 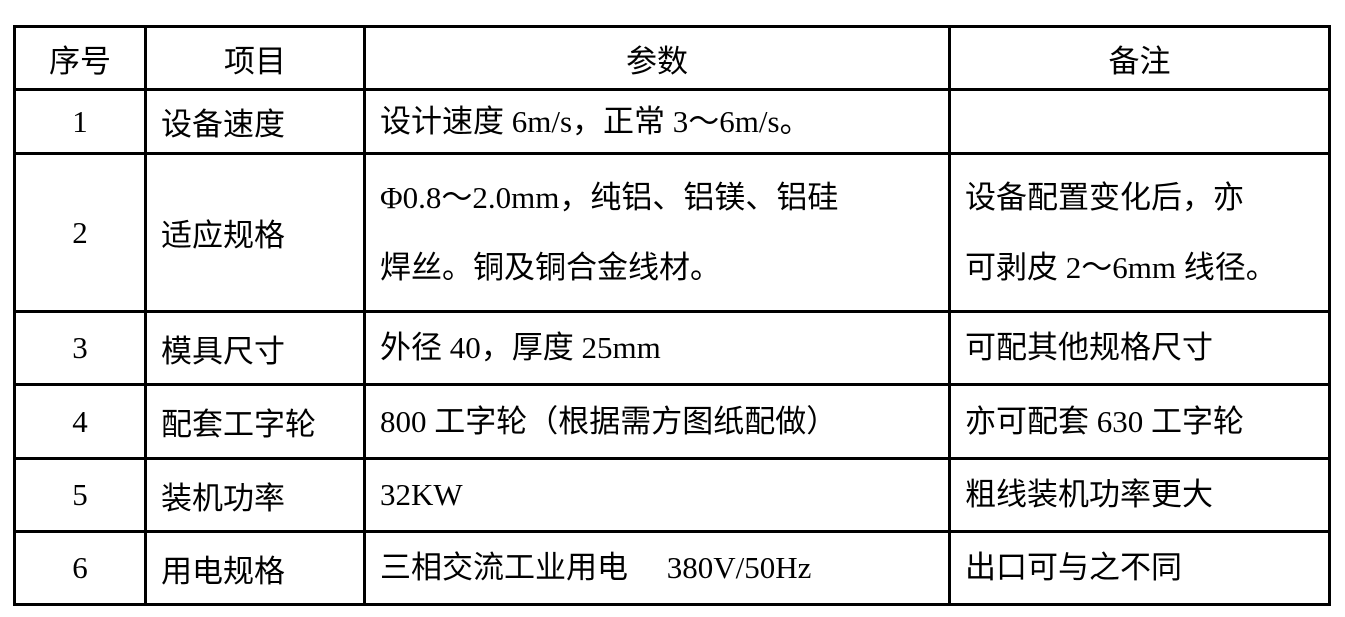 I want to click on cell-serial: 3, so click(x=80, y=348).